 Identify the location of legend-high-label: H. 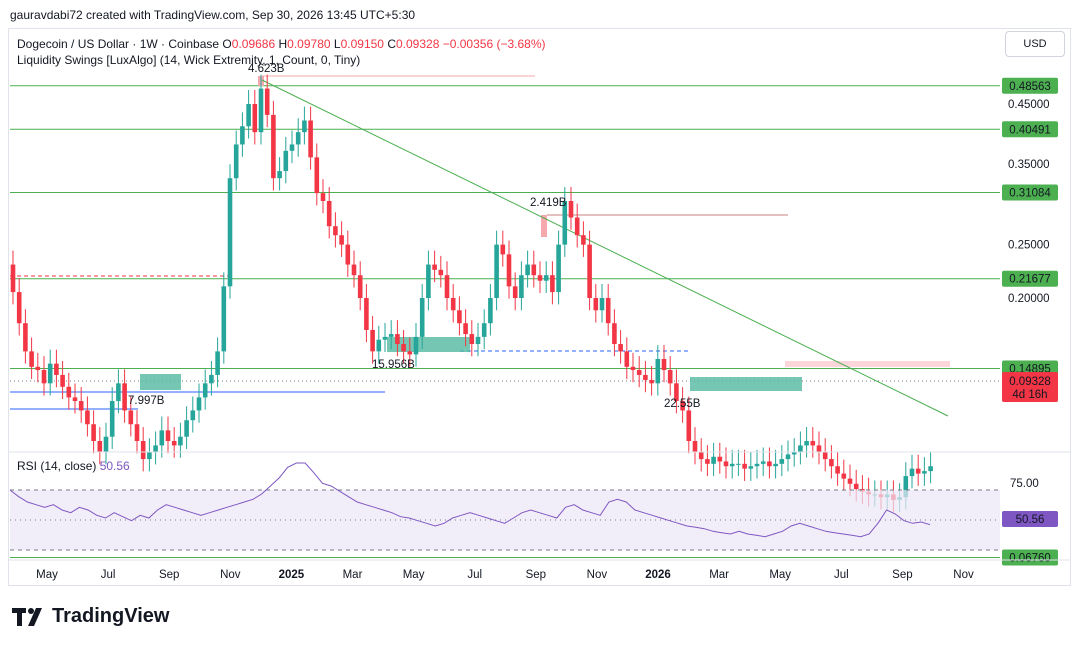
(283, 44).